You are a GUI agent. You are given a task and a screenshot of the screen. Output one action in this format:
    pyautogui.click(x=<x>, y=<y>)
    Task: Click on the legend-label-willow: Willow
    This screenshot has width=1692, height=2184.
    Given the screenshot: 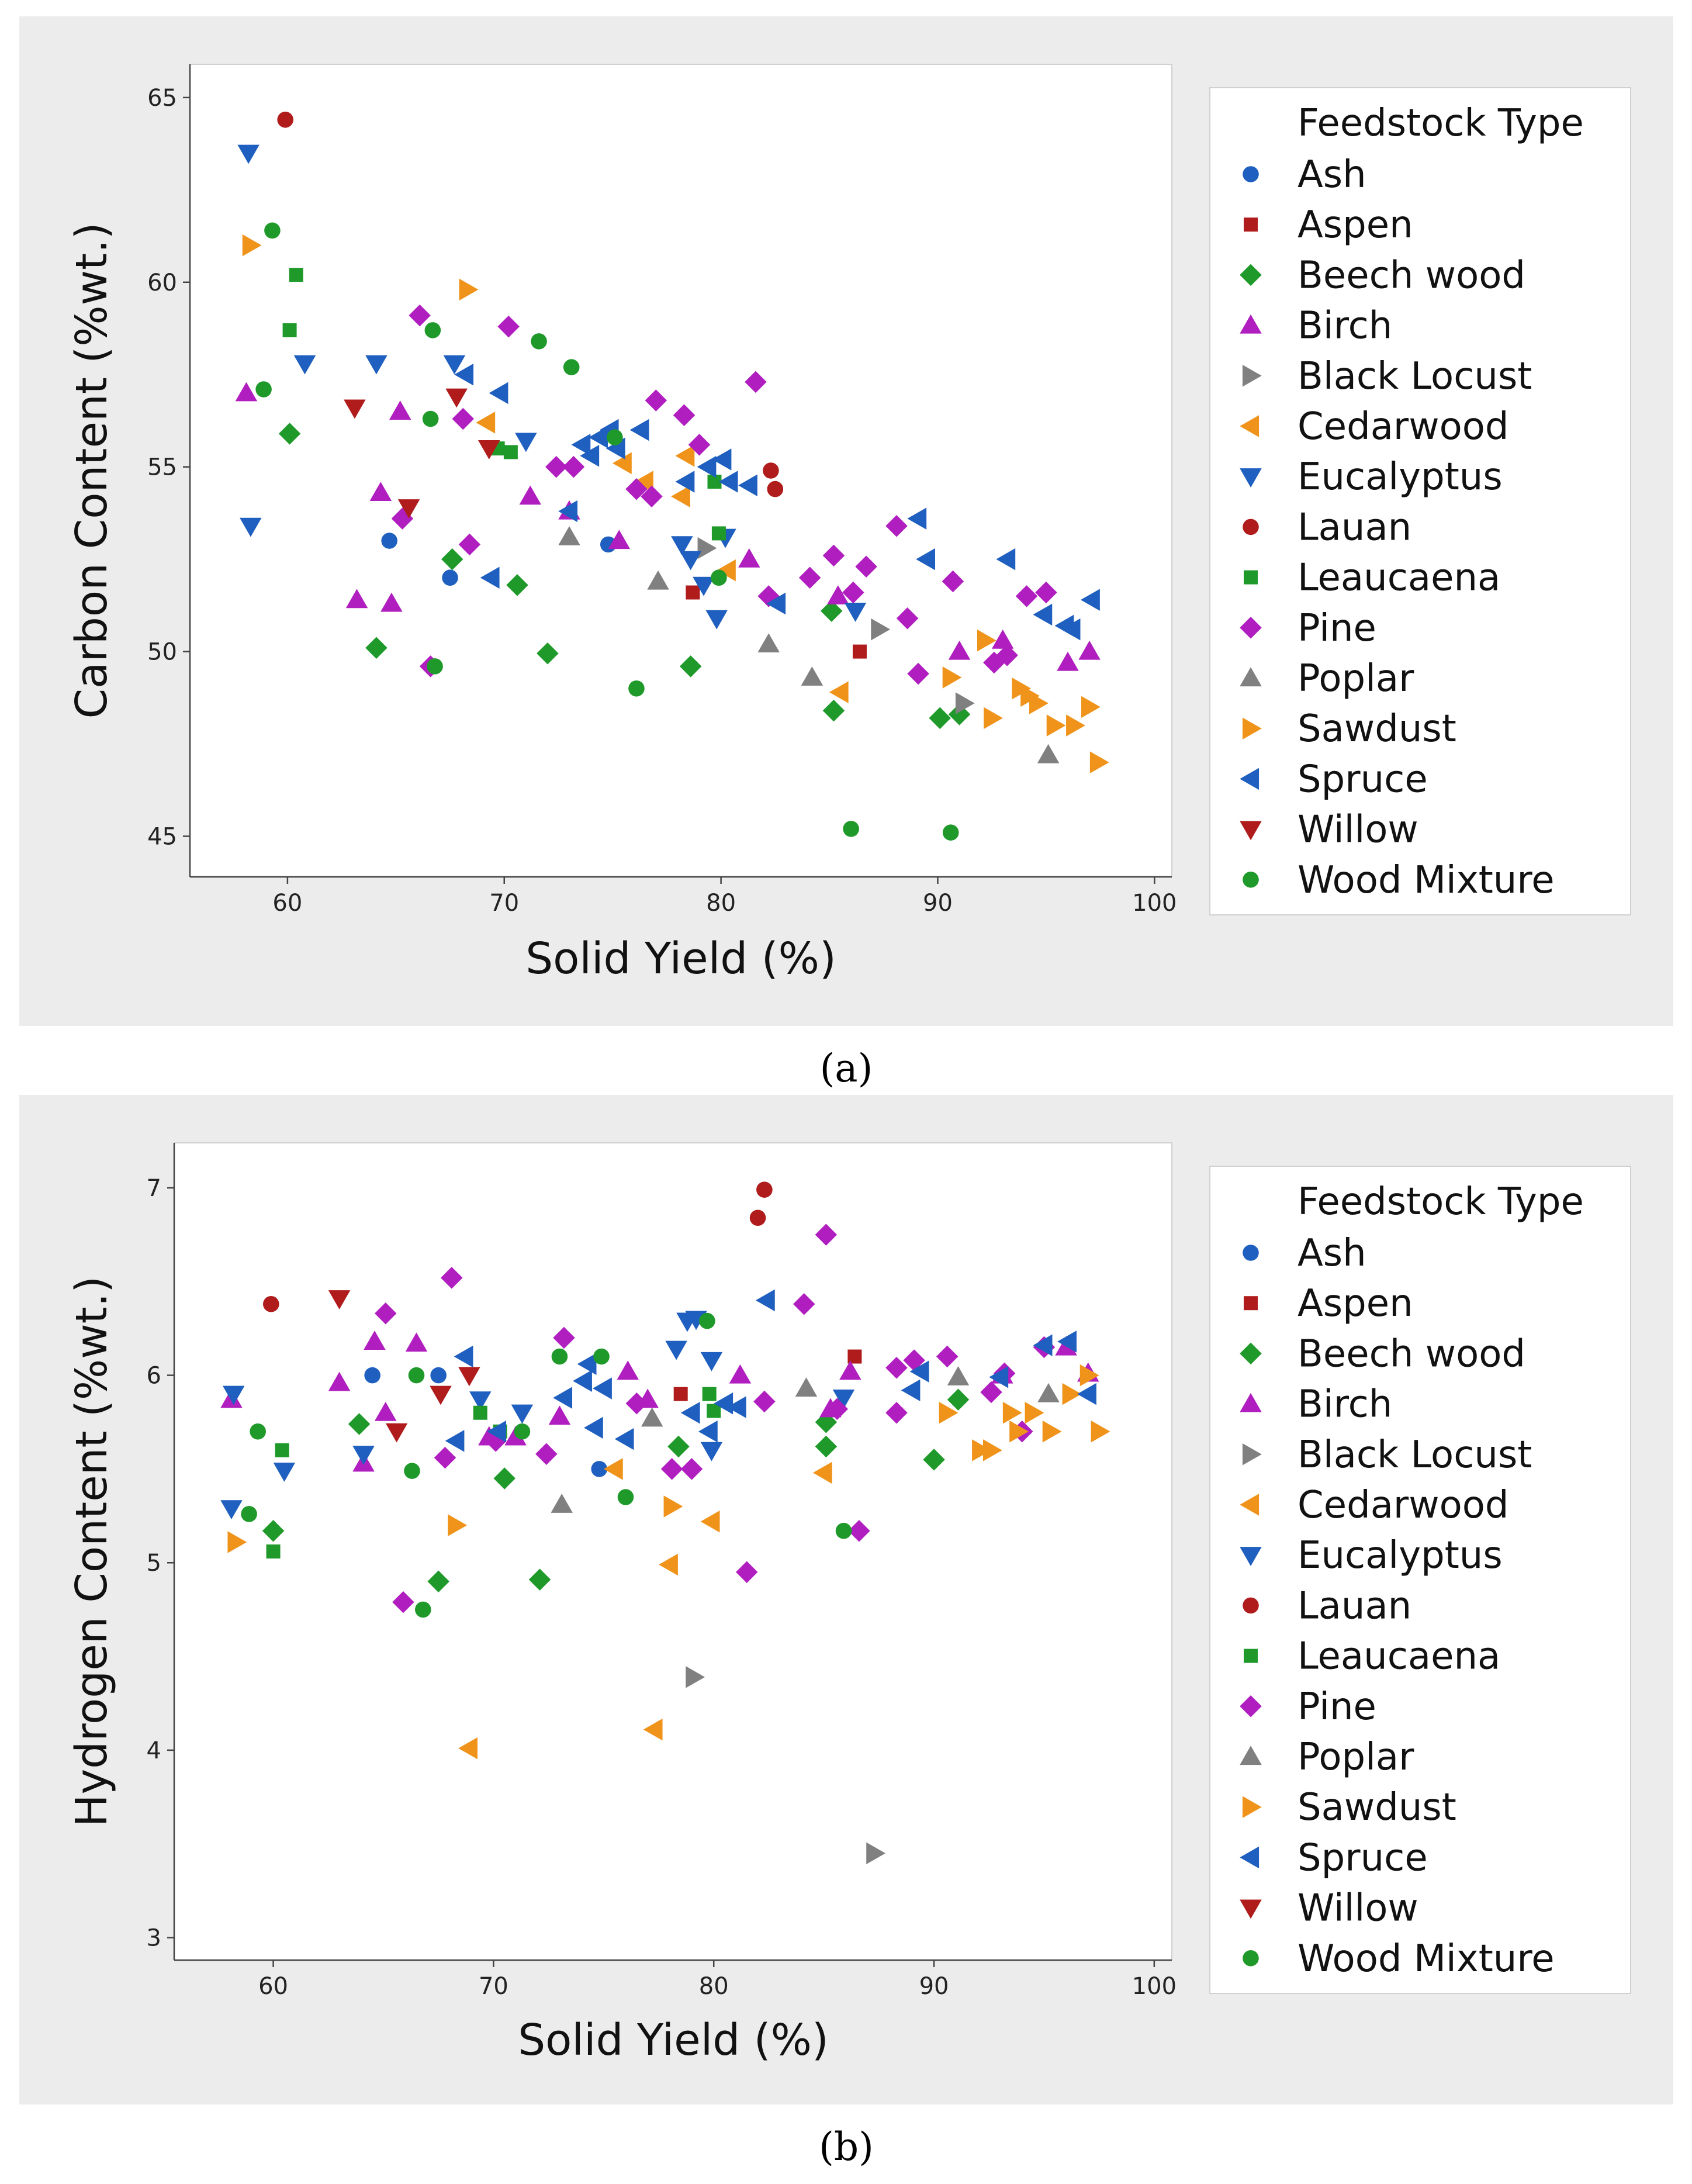 What is the action you would take?
    pyautogui.click(x=1358, y=830)
    